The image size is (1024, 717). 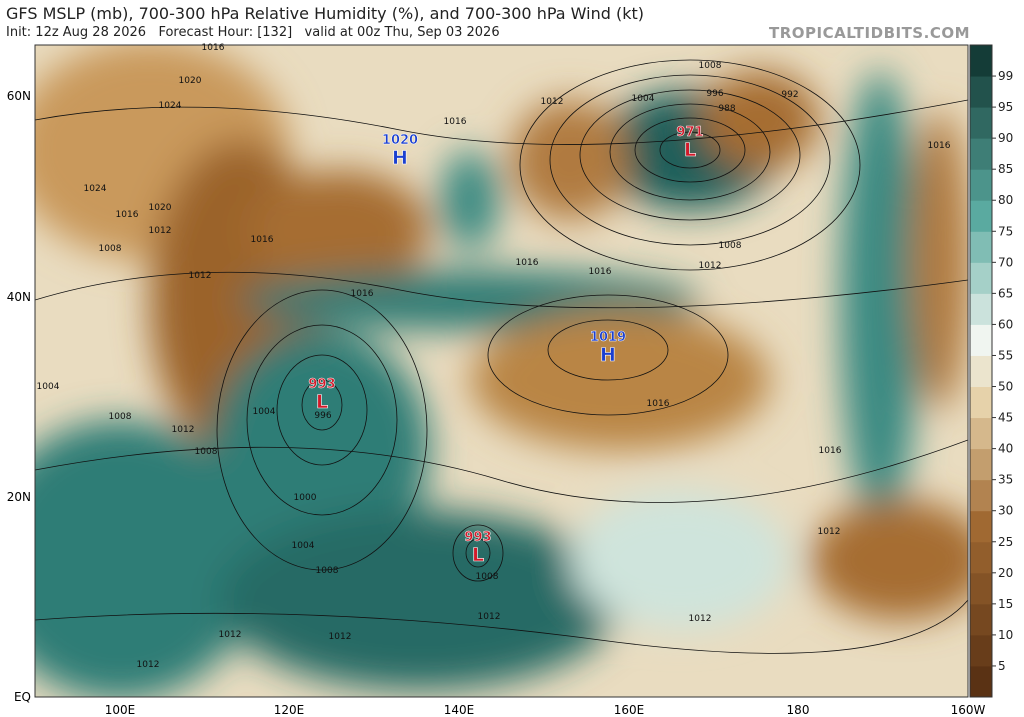 What do you see at coordinates (22, 697) in the screenshot?
I see `lat-label: EQ` at bounding box center [22, 697].